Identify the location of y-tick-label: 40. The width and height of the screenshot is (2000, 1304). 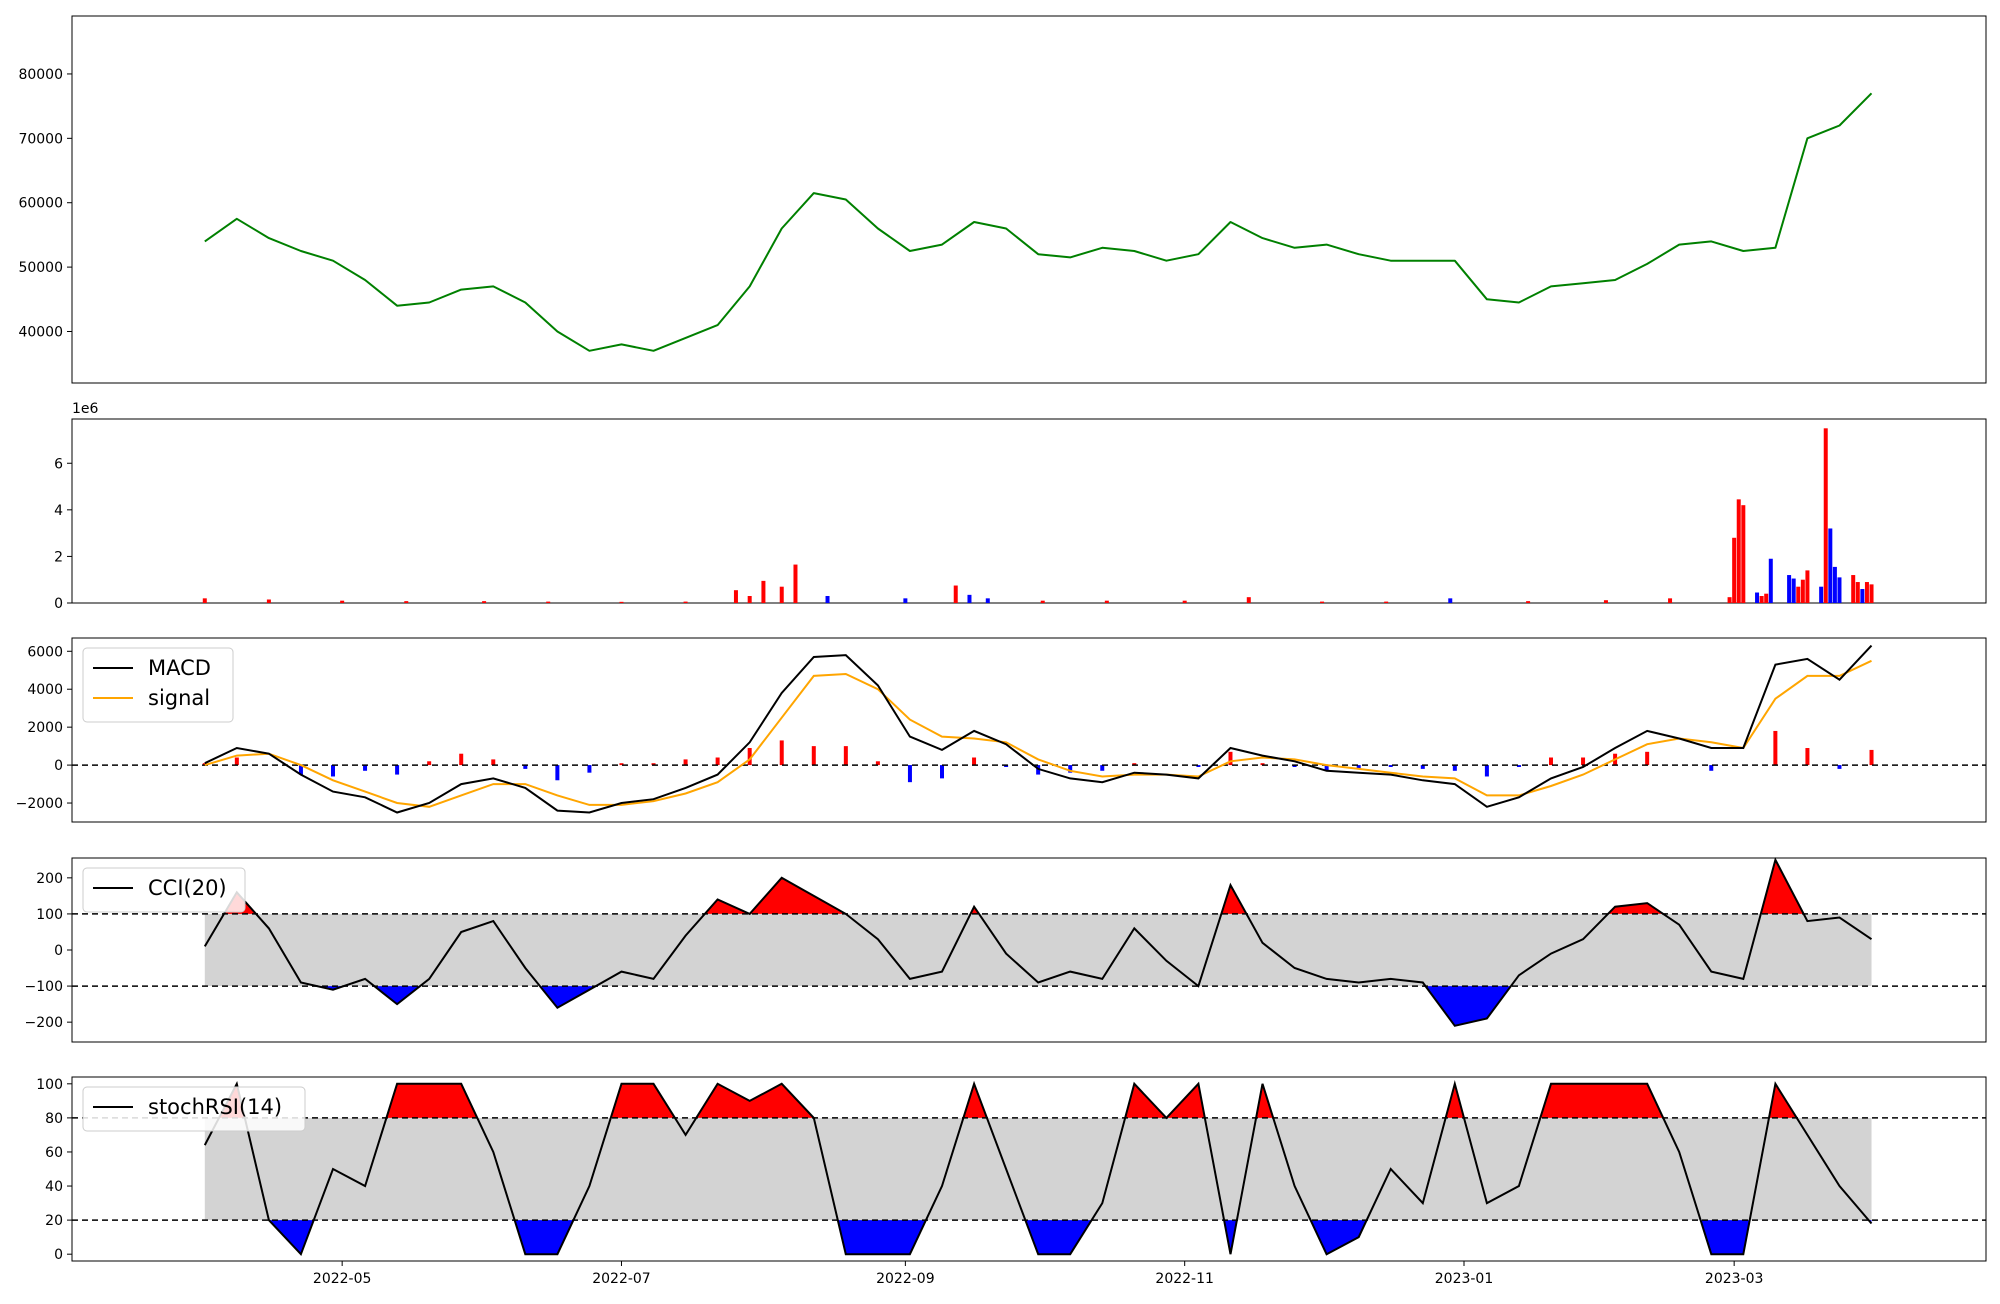
(54, 1187).